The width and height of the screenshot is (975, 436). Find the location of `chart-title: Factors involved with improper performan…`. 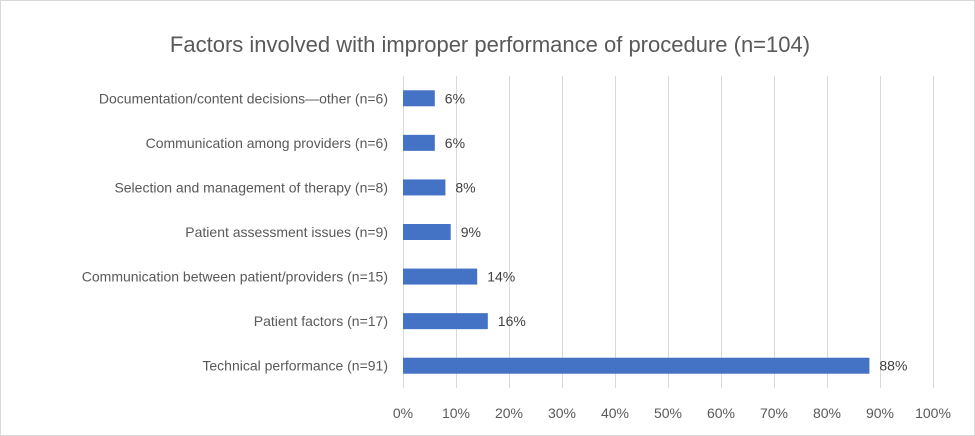

chart-title: Factors involved with improper performan… is located at coordinates (490, 44).